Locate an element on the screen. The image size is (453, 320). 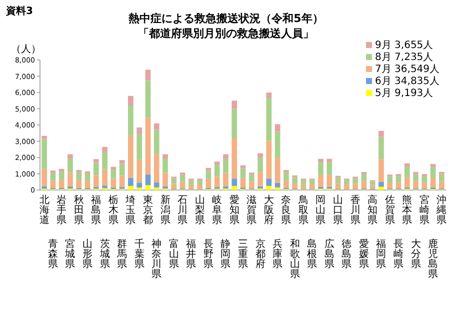
x-tick-label: 徳島県 is located at coordinates (347, 254).